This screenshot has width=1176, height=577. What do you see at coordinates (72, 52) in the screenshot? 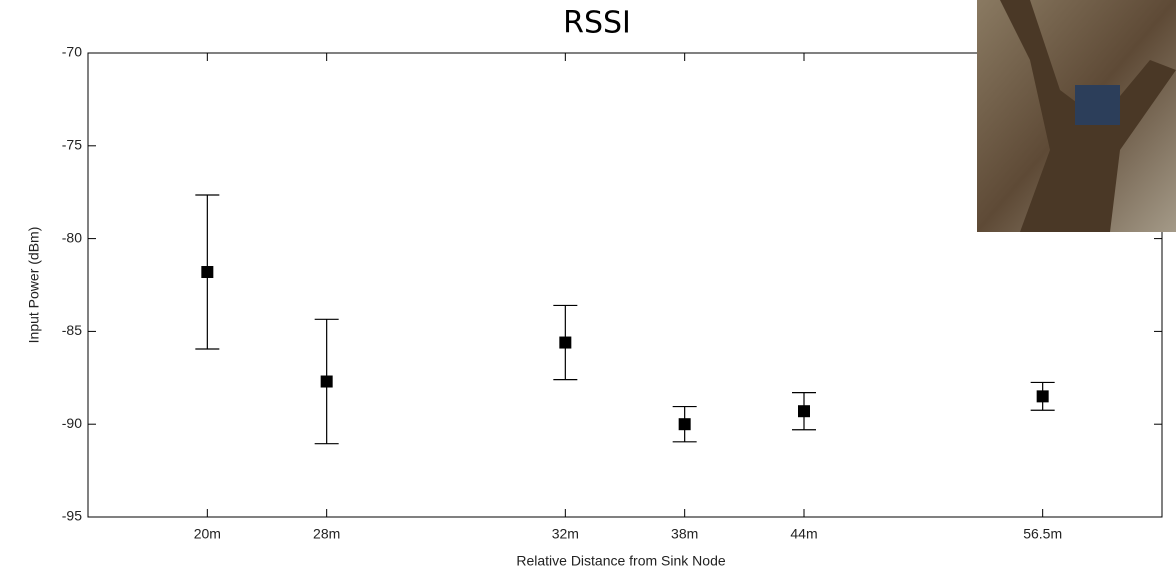
I see `y-tick-label: -70` at bounding box center [72, 52].